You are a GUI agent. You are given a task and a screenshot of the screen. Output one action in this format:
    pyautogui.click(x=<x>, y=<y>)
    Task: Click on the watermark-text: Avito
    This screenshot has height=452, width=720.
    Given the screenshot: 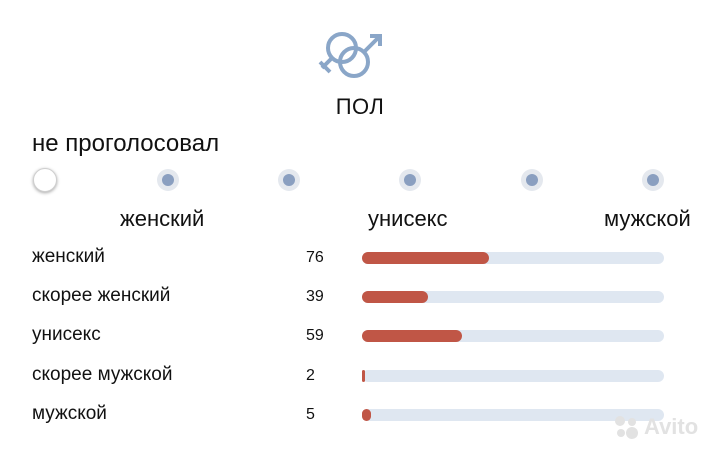 What is the action you would take?
    pyautogui.click(x=671, y=426)
    